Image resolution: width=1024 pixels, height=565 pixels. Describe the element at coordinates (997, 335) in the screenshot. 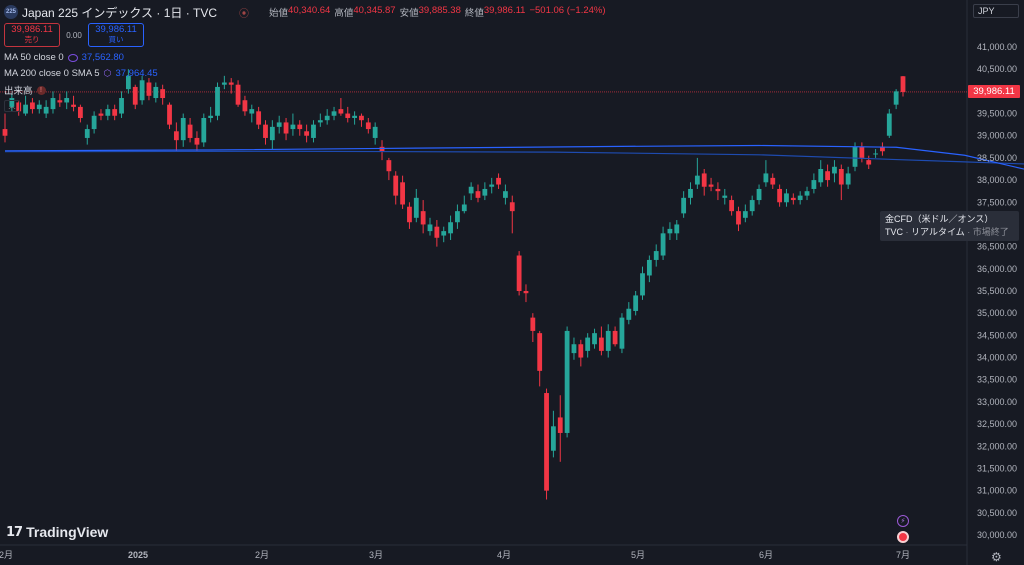

I see `price-tick-label: 34,500.00` at that location.